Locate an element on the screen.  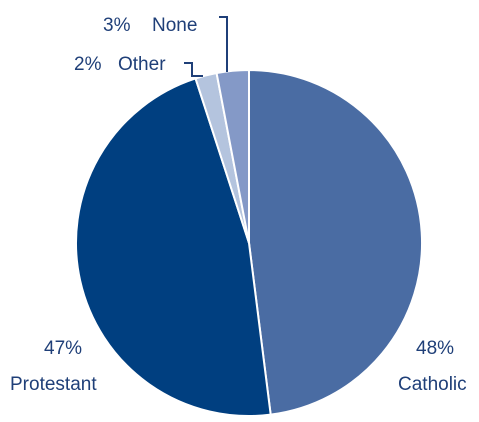
label-protestant-percent: 47% is located at coordinates (63, 348).